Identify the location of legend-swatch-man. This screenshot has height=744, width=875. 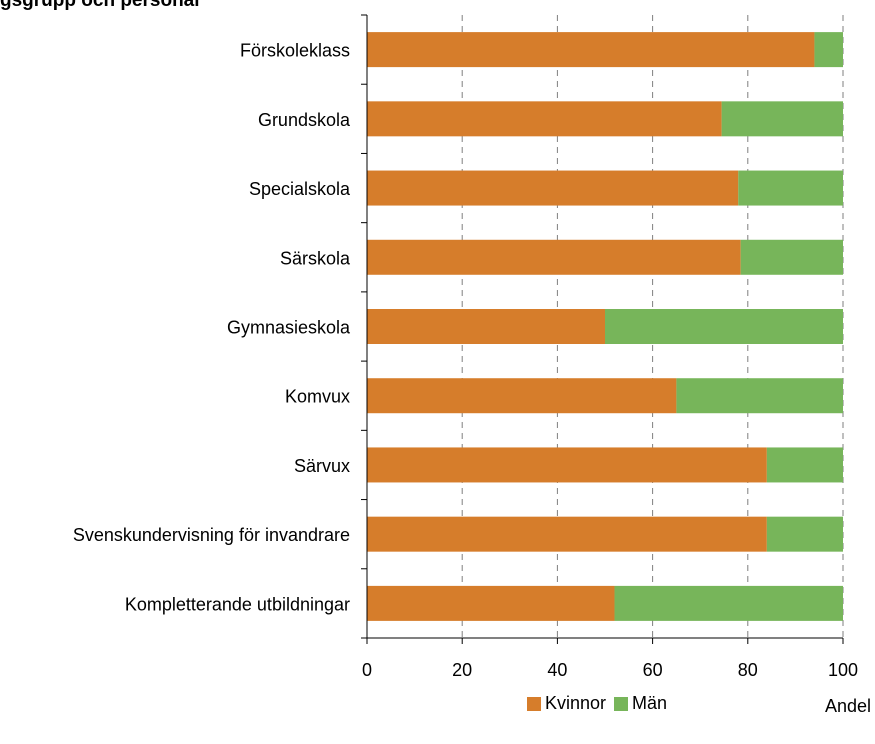
(621, 703).